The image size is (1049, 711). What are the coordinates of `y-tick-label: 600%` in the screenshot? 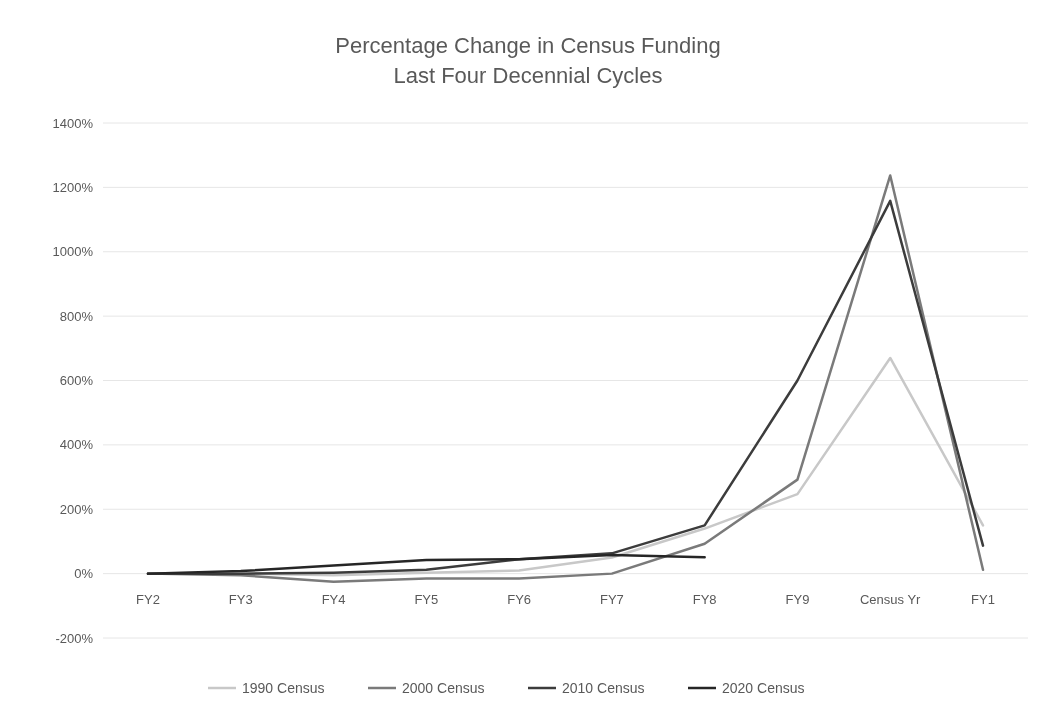 It's located at (76, 381).